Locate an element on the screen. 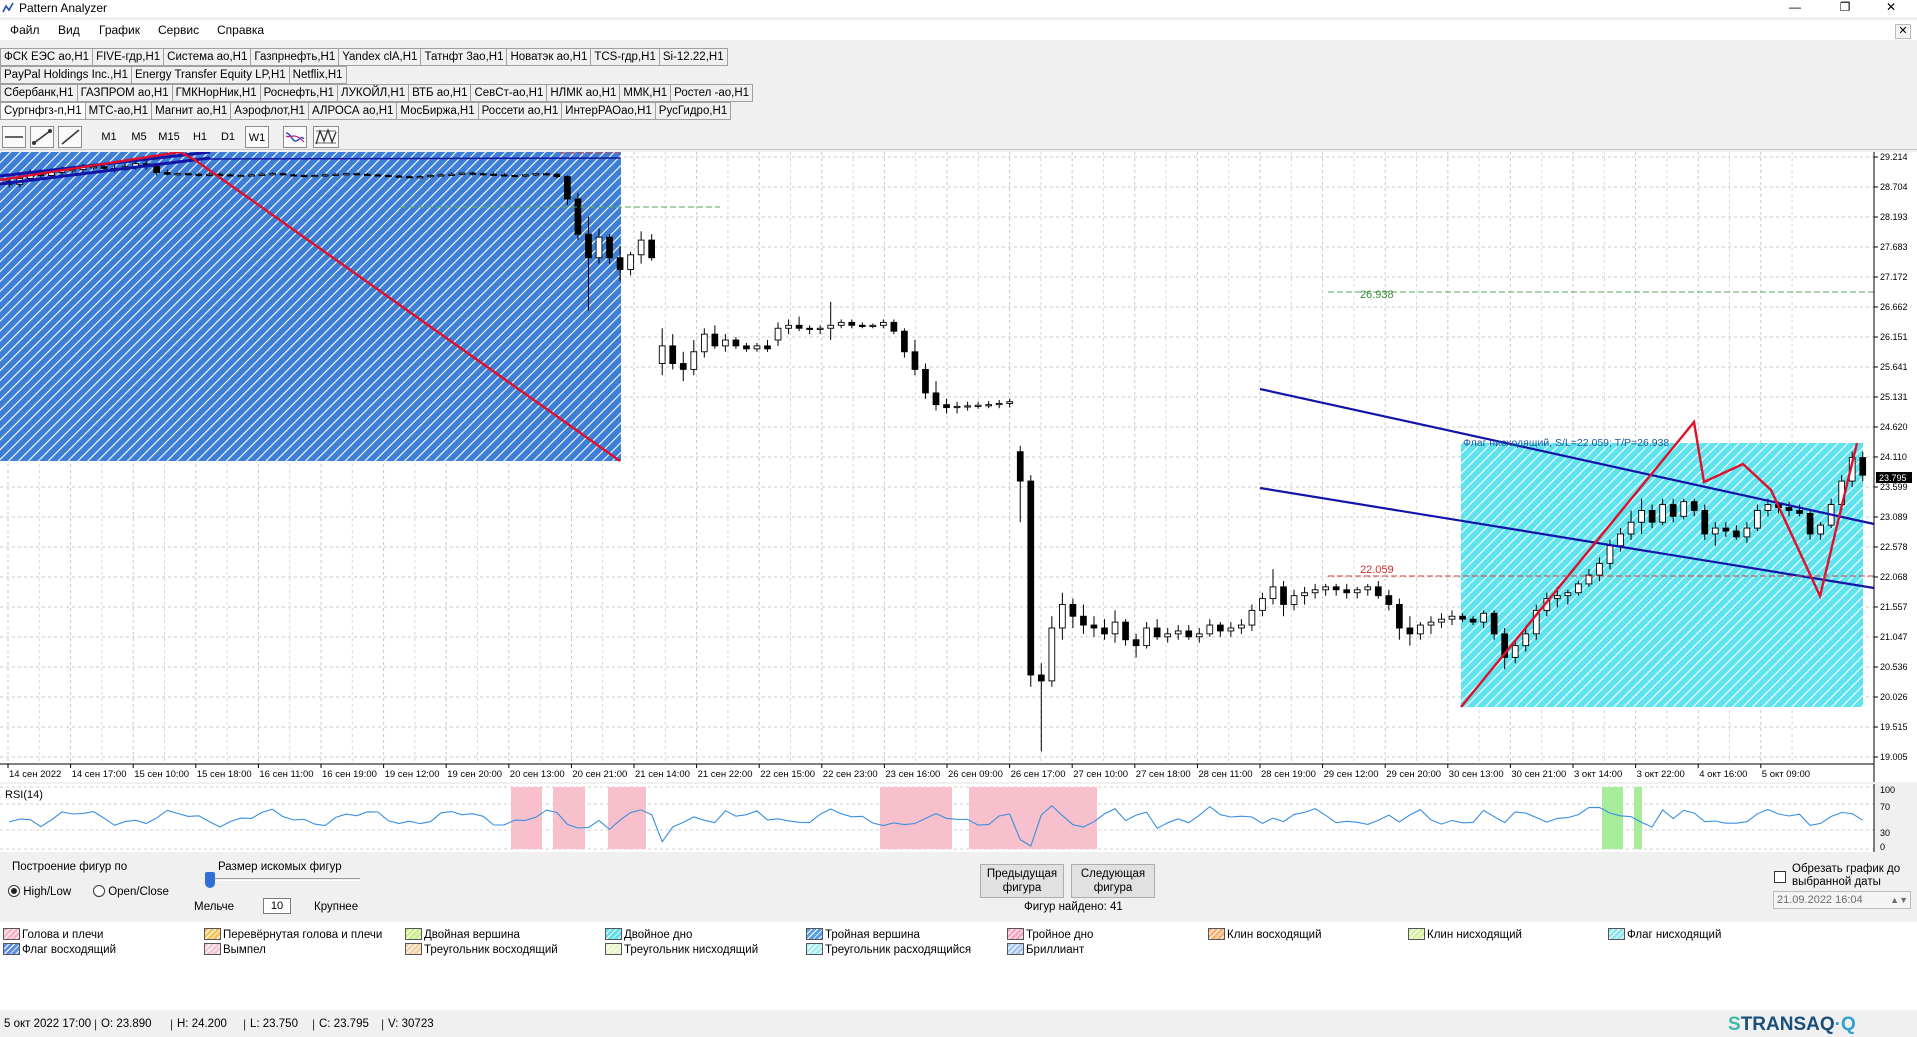 Image resolution: width=1917 pixels, height=1037 pixels. symbol-tab: ММК,H1 is located at coordinates (646, 93).